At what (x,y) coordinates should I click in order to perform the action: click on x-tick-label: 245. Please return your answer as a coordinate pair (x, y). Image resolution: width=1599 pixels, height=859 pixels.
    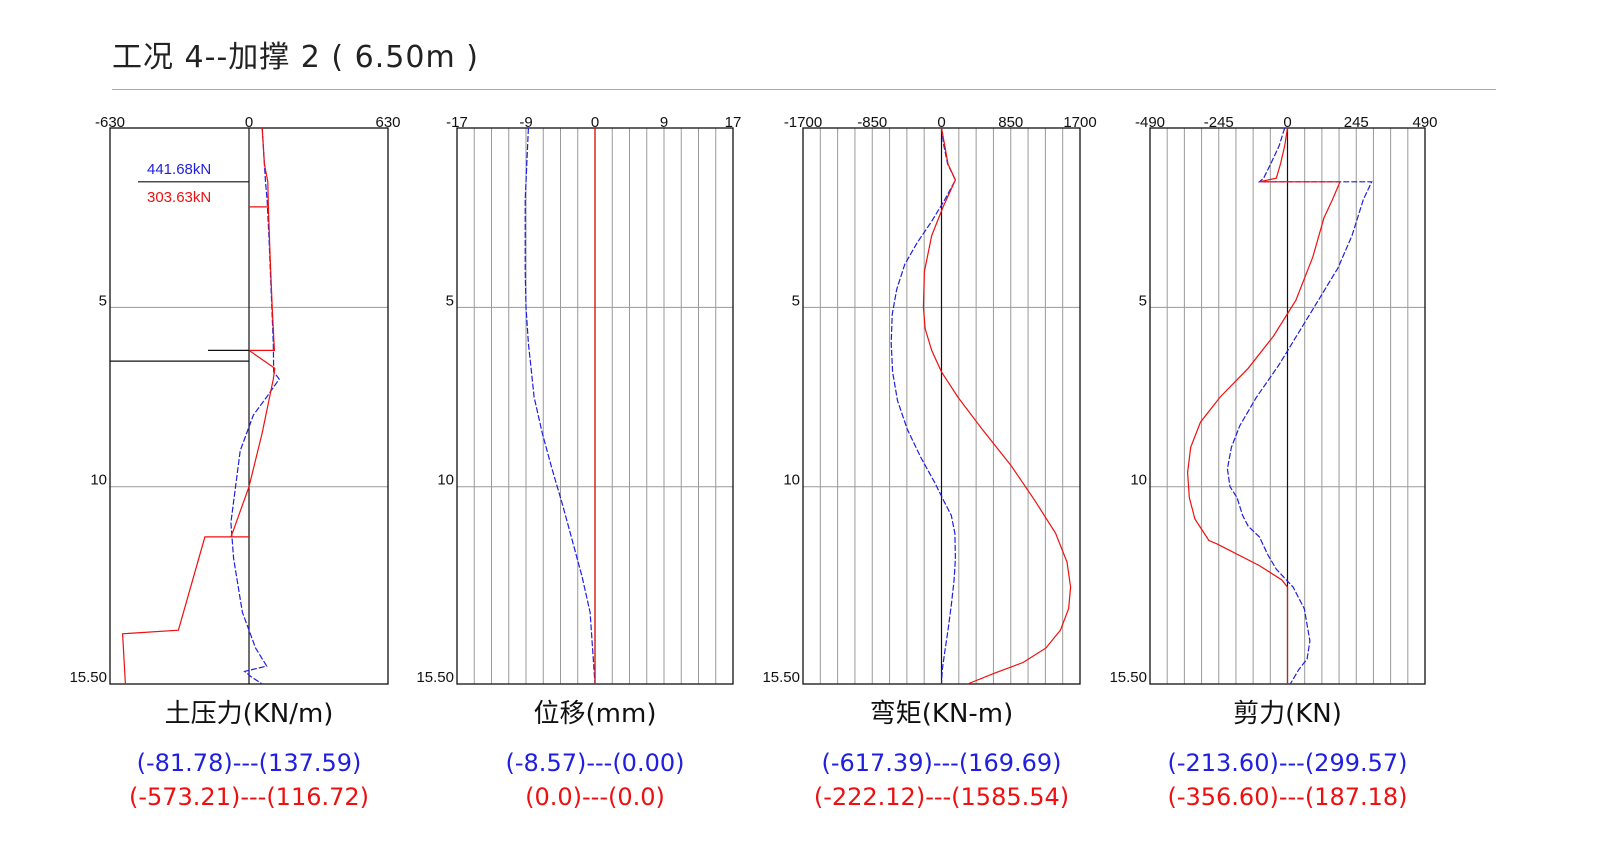
    Looking at the image, I should click on (1356, 122).